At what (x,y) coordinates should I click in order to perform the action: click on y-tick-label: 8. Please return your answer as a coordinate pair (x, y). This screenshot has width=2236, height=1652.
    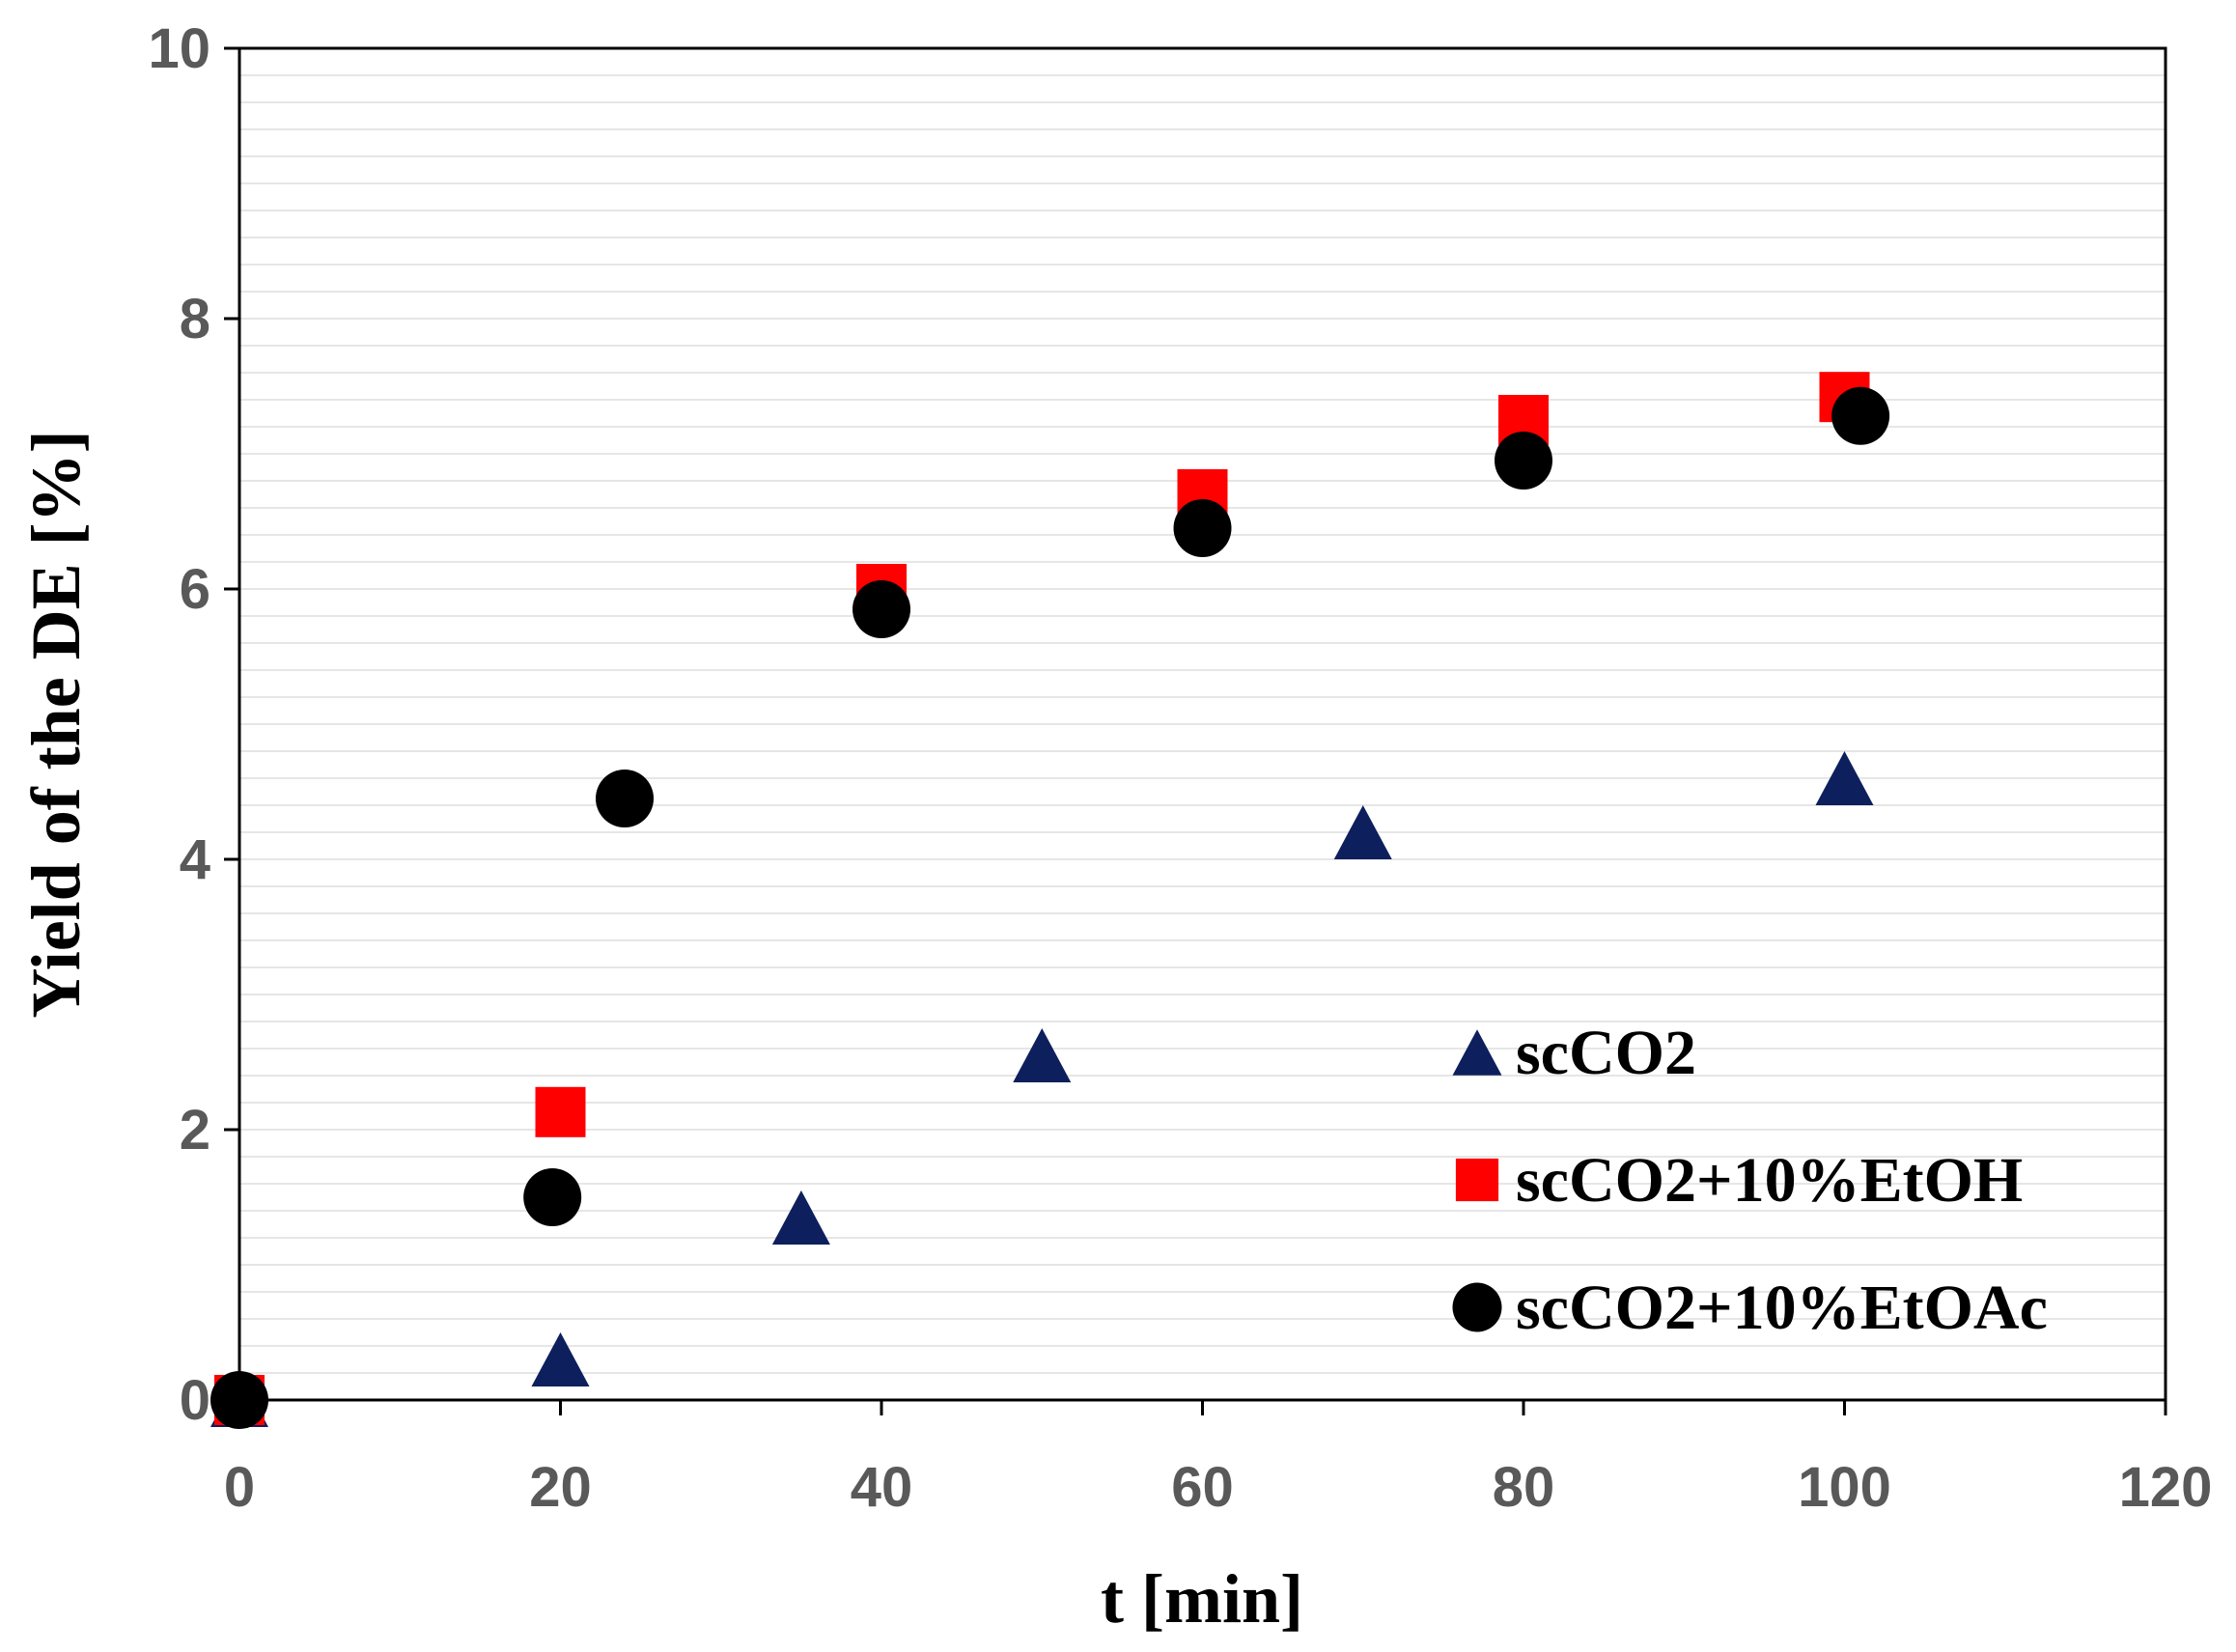
    Looking at the image, I should click on (195, 319).